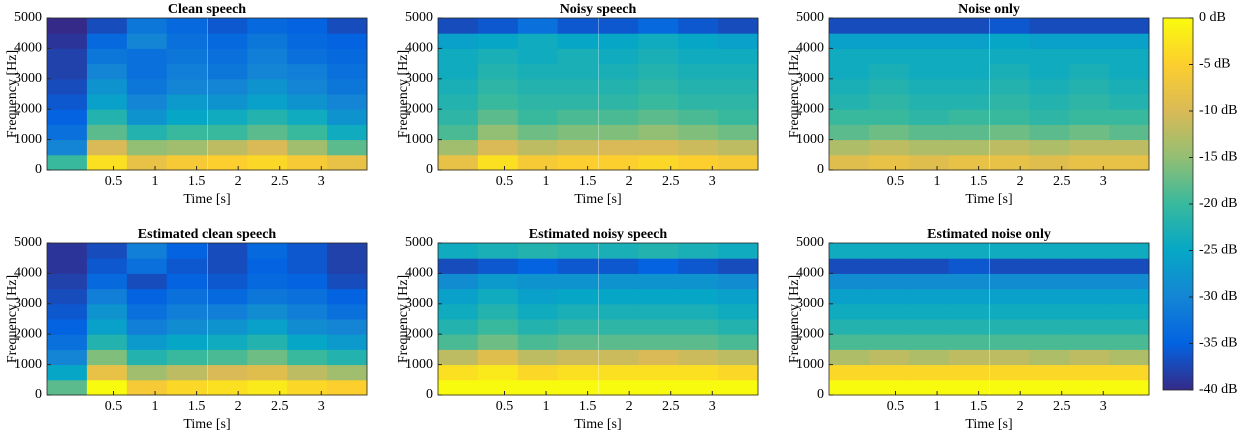 Image resolution: width=1254 pixels, height=446 pixels. I want to click on colorbar-tick-label: -5 dB, so click(1215, 64).